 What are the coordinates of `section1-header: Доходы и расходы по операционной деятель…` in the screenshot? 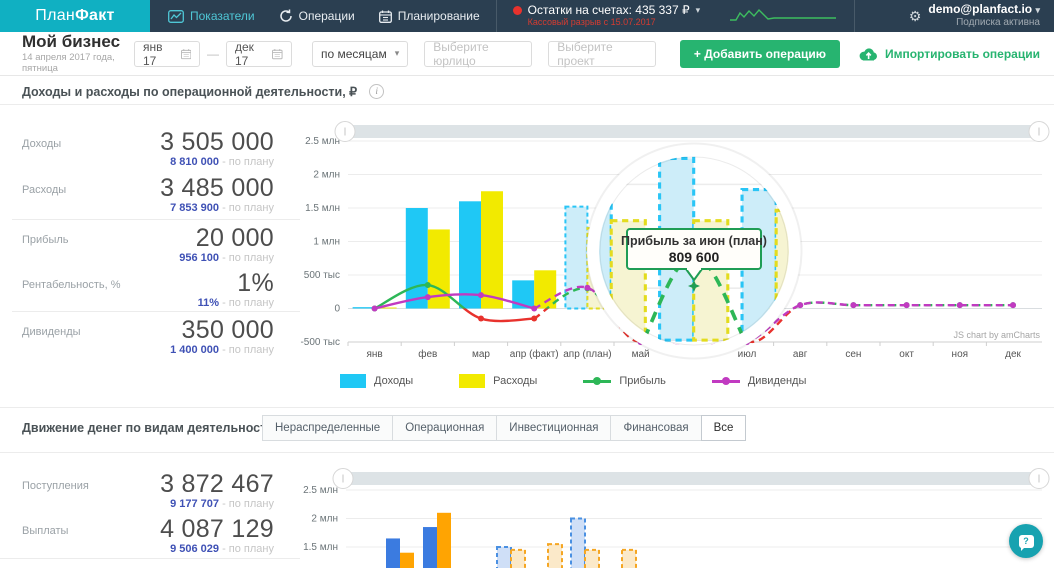 It's located at (203, 91).